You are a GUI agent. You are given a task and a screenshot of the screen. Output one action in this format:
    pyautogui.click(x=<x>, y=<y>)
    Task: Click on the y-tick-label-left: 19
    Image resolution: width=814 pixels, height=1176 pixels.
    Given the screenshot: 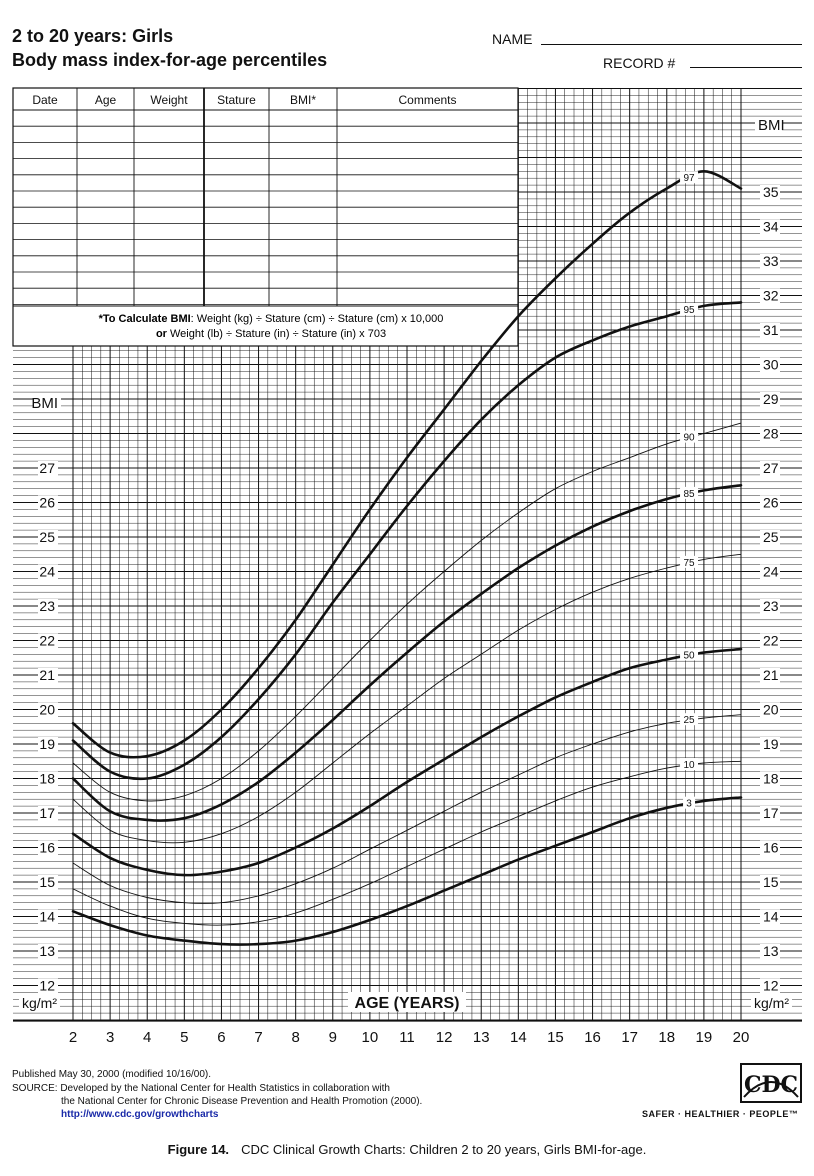 What is the action you would take?
    pyautogui.click(x=47, y=744)
    